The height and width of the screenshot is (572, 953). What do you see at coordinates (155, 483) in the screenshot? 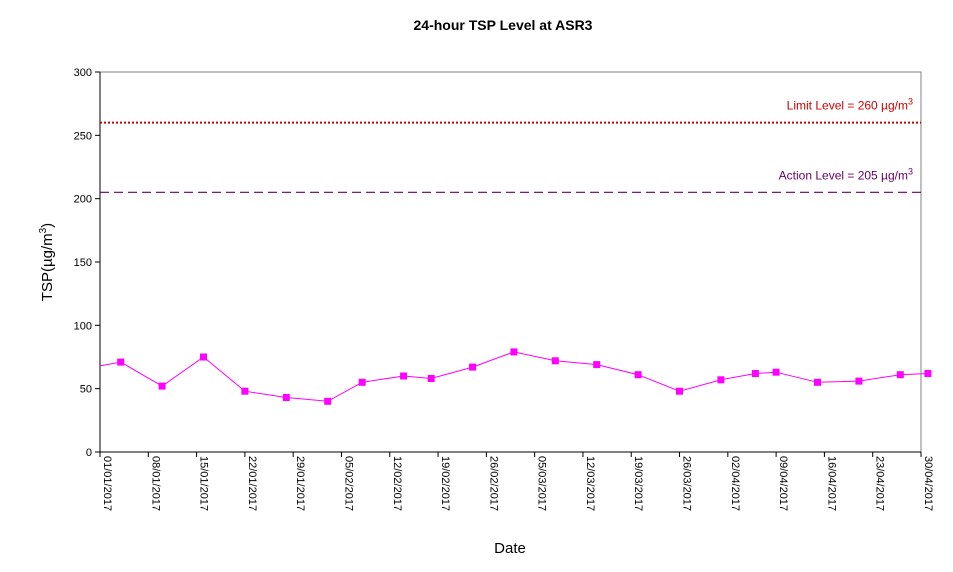
I see `x-tick-label: 08/01/2017` at bounding box center [155, 483].